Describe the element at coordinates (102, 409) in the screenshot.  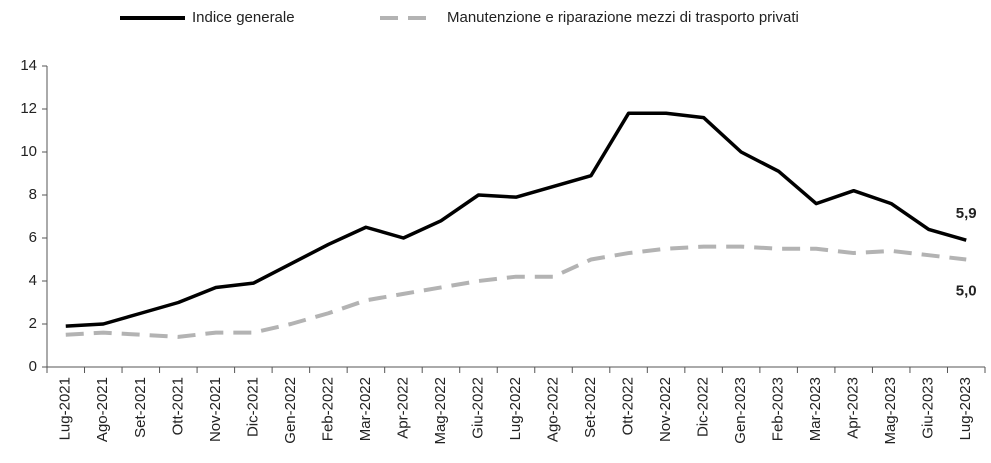
I see `x-tick-label: Ago-2021` at that location.